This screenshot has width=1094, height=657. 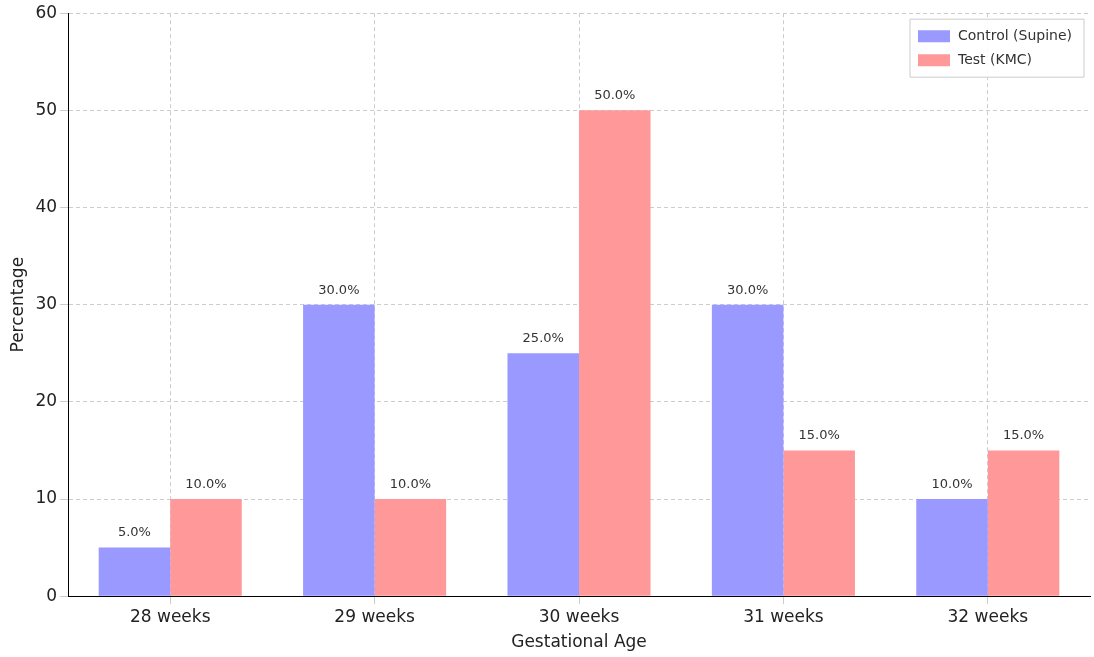 What do you see at coordinates (16, 304) in the screenshot?
I see `y-axis-title: Percentage` at bounding box center [16, 304].